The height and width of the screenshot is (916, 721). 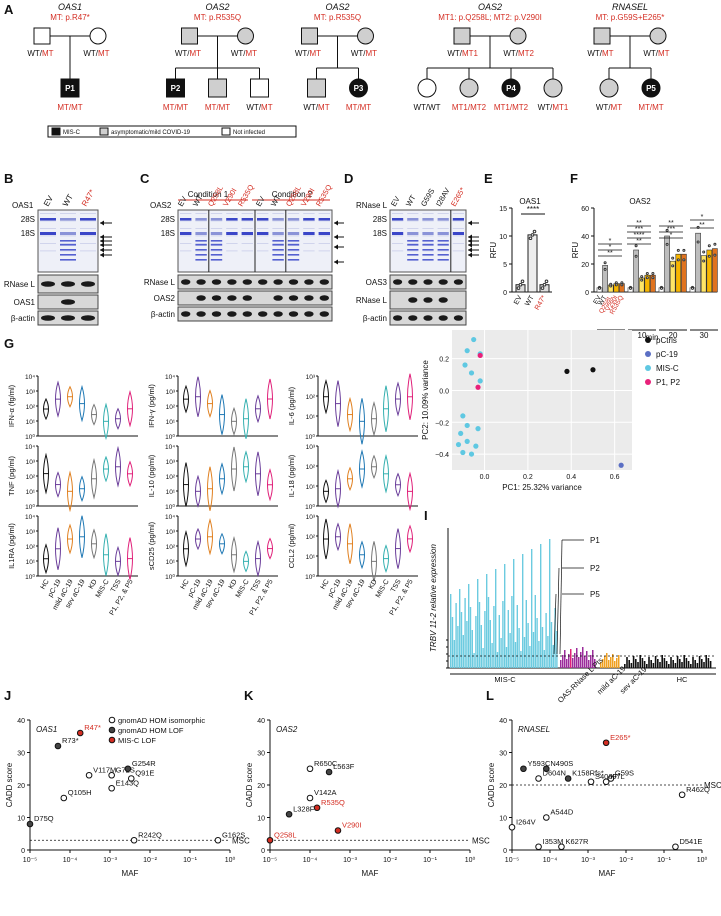 I want to click on significance: ****, so click(x=533, y=209).